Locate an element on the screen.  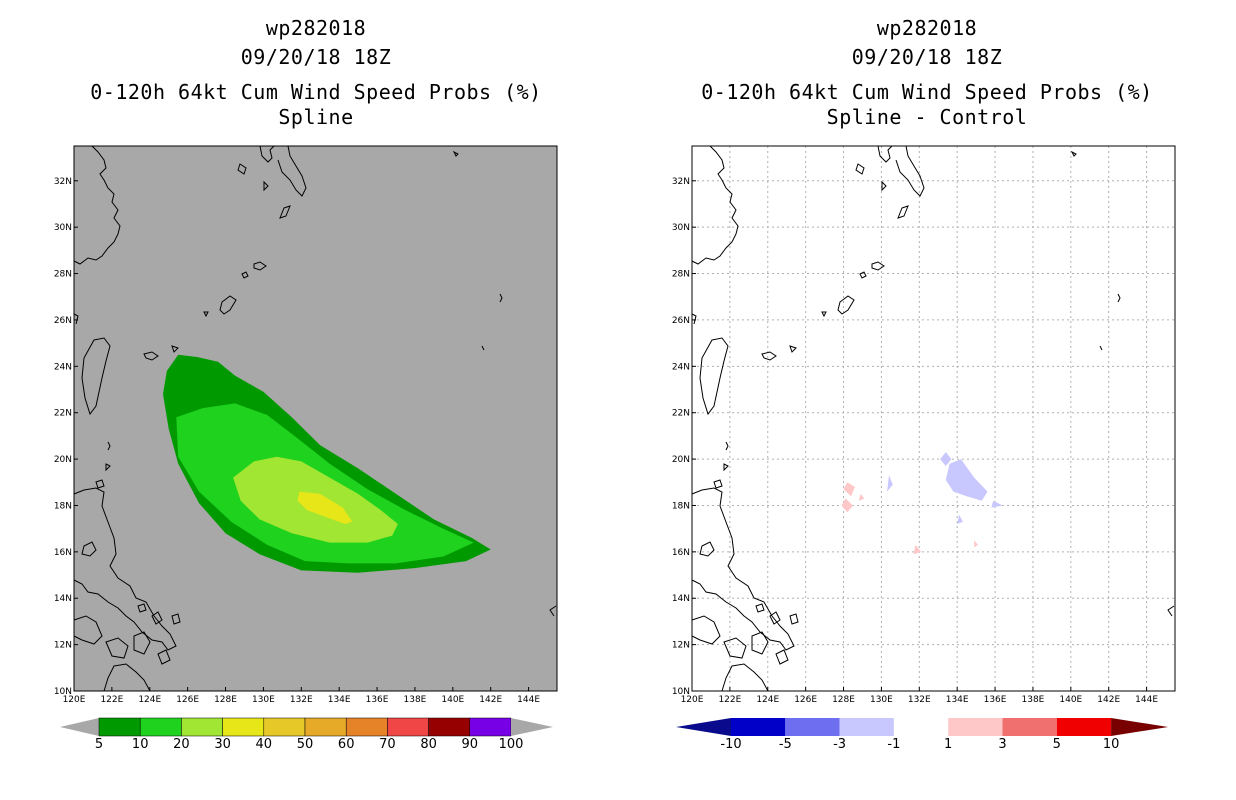
cbar-label: 1 is located at coordinates (948, 744).